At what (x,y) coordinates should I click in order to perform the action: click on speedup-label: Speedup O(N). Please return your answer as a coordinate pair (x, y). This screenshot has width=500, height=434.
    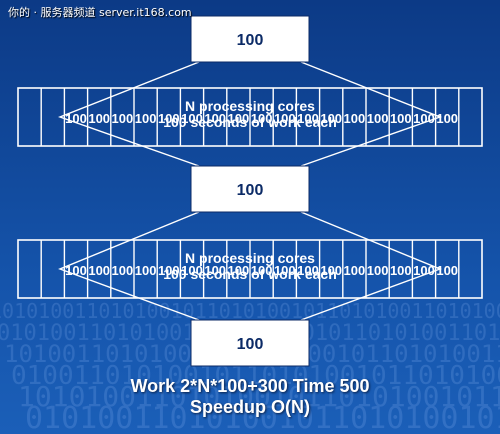
    Looking at the image, I should click on (250, 407).